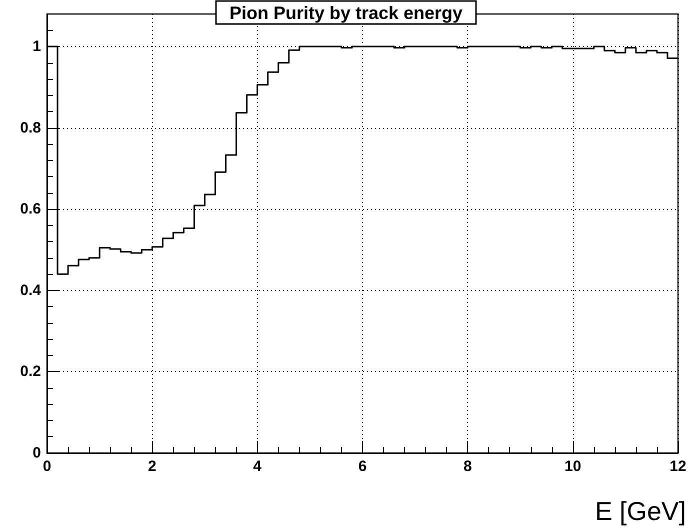 The height and width of the screenshot is (530, 692). Describe the element at coordinates (362, 466) in the screenshot. I see `x-tick-label: 6` at that location.